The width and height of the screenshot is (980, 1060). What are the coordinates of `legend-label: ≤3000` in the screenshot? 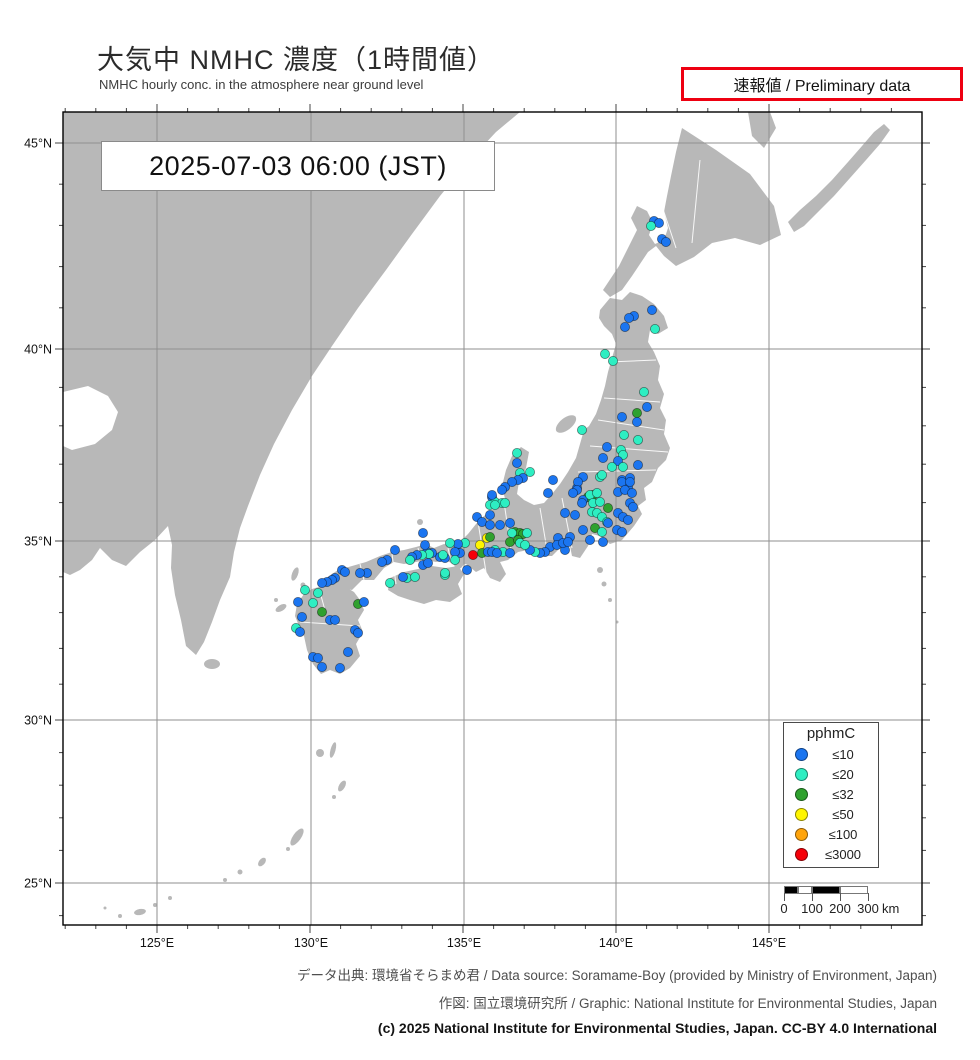 It's located at (843, 854).